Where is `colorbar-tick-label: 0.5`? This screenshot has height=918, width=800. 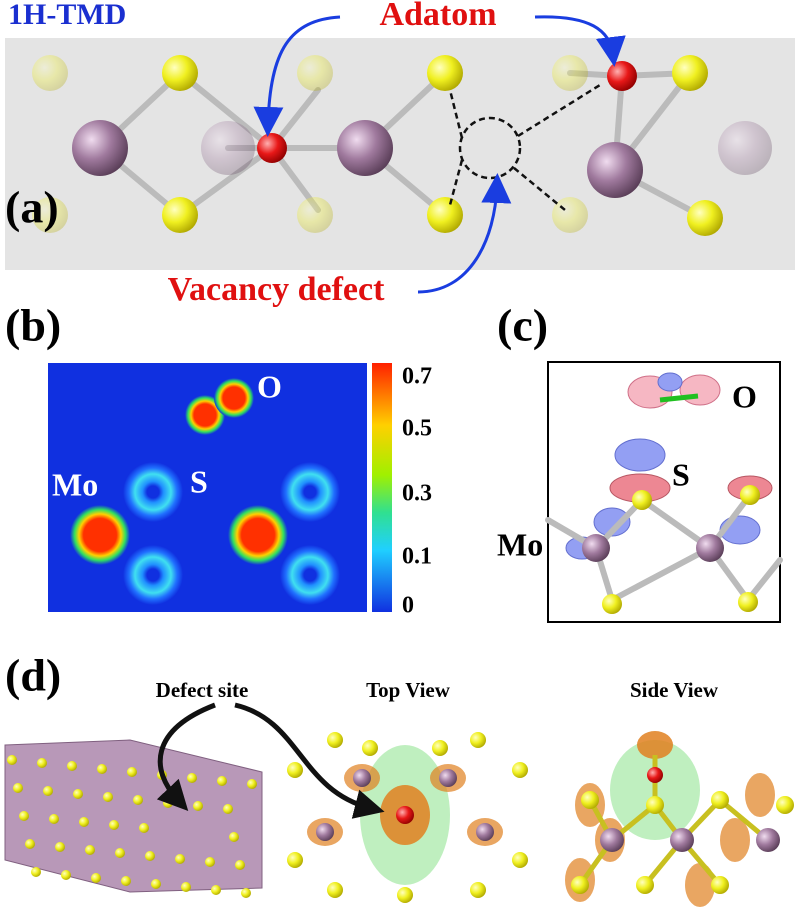 colorbar-tick-label: 0.5 is located at coordinates (417, 429).